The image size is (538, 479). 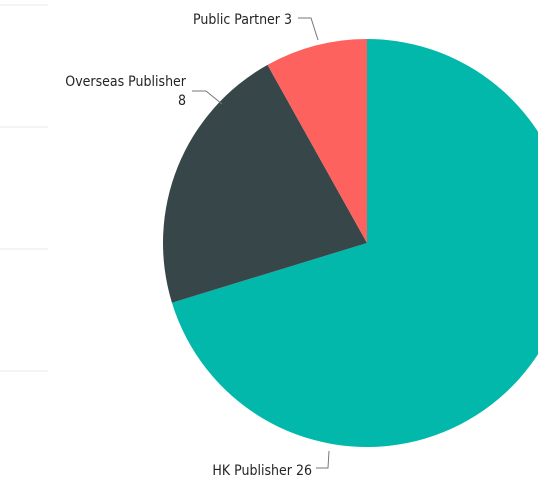 I want to click on label-name: Overseas Publisher, so click(x=126, y=82).